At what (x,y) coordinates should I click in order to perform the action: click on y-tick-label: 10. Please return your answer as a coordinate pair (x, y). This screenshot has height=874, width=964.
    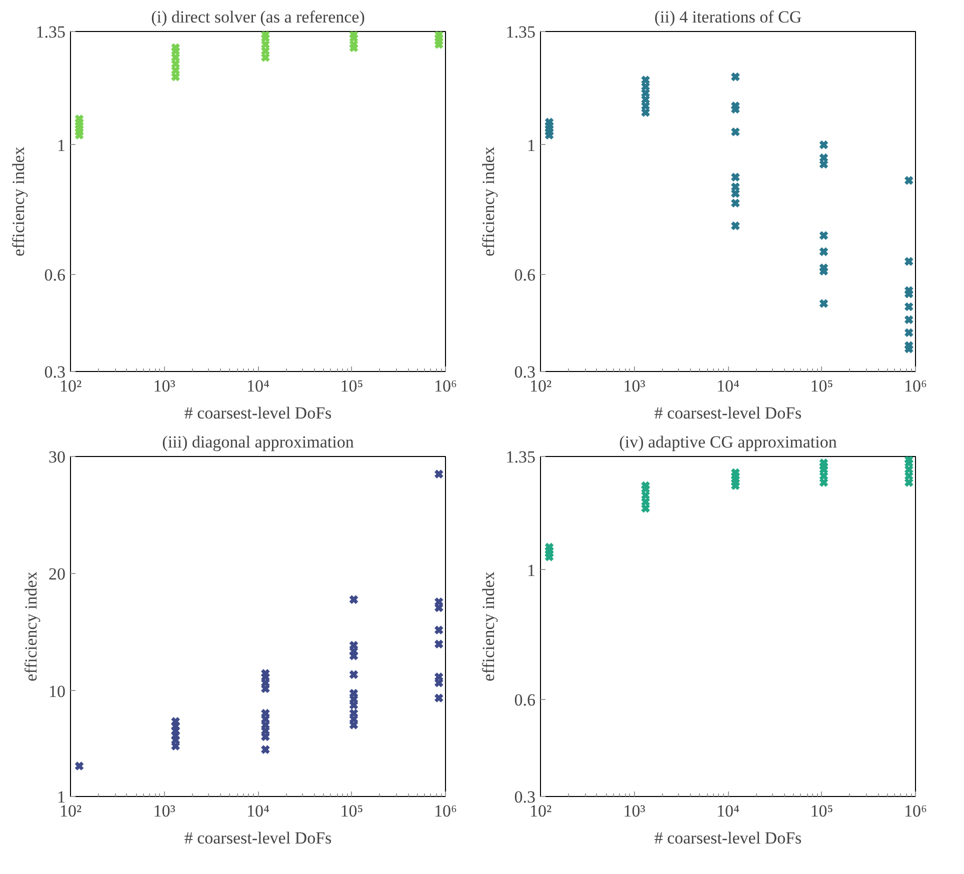
    Looking at the image, I should click on (57, 691).